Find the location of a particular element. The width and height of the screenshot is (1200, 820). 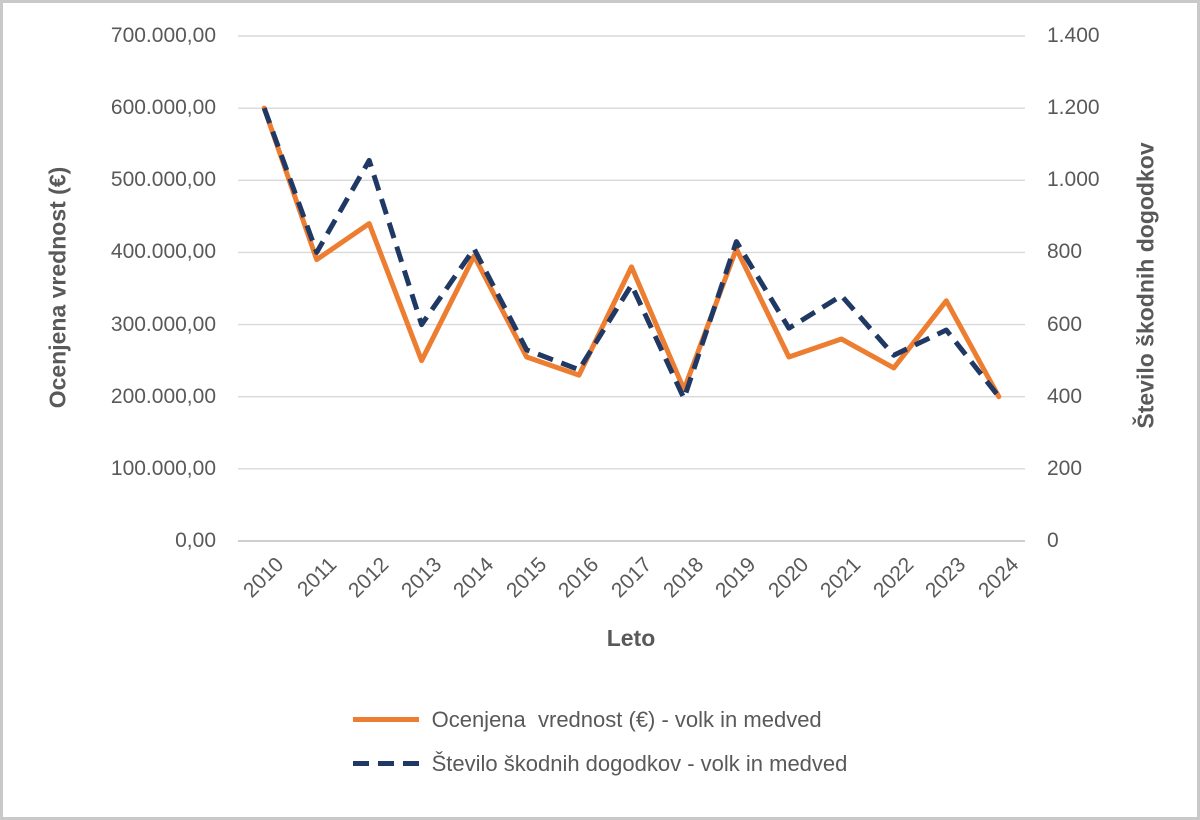

legend-solid-line-icon is located at coordinates (385, 719).